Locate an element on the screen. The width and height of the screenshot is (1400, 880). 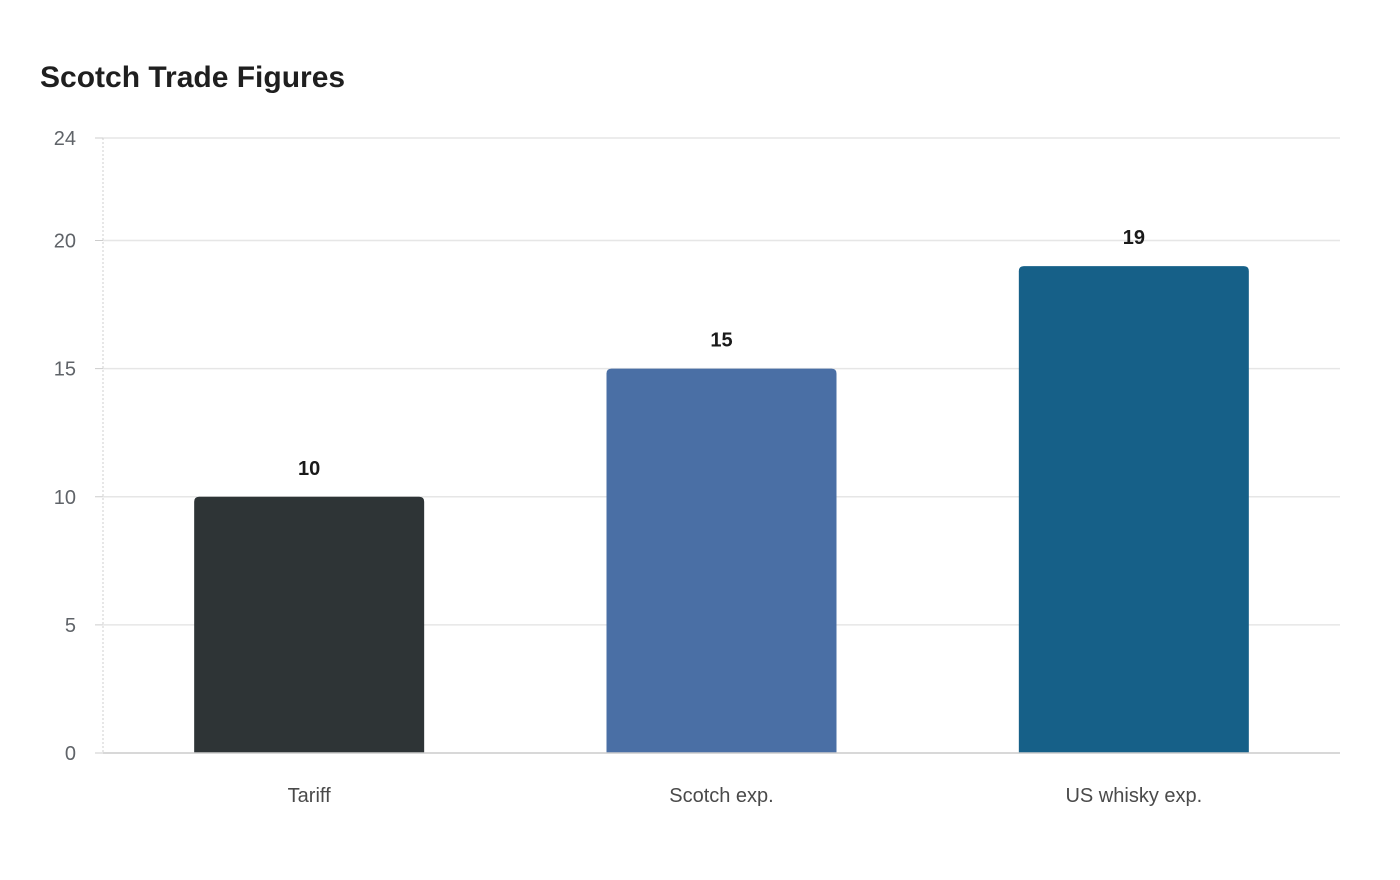
axes is located at coordinates (99, 445).